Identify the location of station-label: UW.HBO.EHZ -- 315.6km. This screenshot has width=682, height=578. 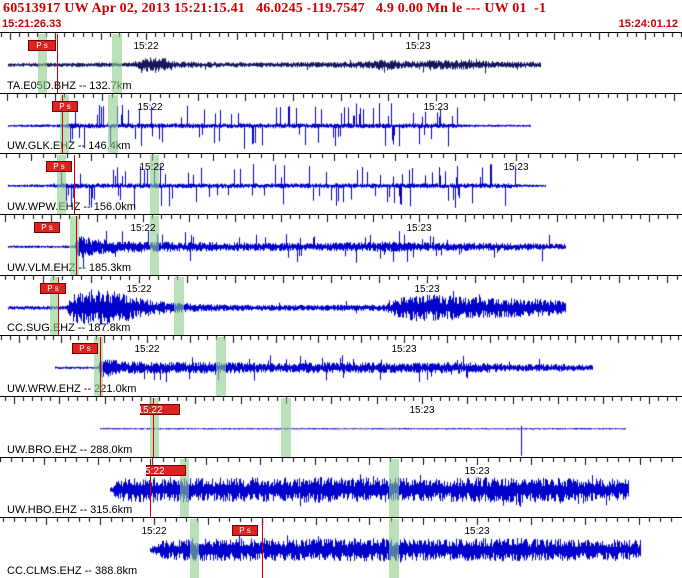
(70, 510).